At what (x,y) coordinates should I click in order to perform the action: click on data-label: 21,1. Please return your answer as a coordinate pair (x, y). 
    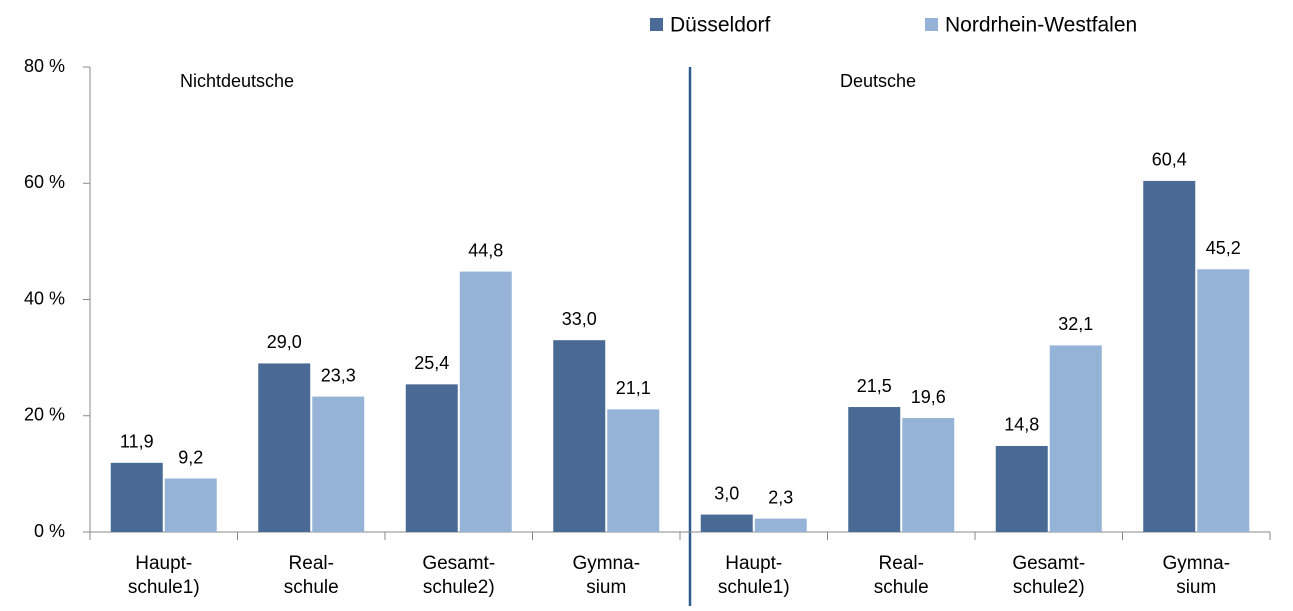
    Looking at the image, I should click on (633, 388).